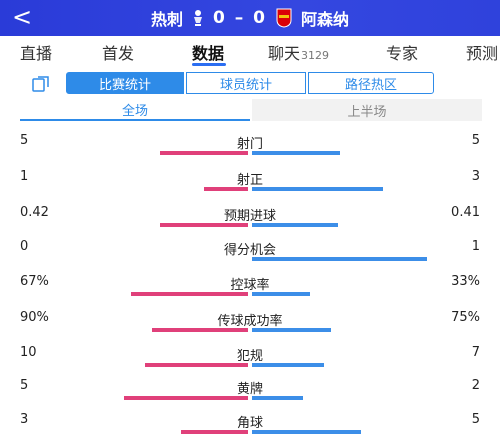 The height and width of the screenshot is (440, 500). I want to click on tab-lineup: 首发, so click(118, 53).